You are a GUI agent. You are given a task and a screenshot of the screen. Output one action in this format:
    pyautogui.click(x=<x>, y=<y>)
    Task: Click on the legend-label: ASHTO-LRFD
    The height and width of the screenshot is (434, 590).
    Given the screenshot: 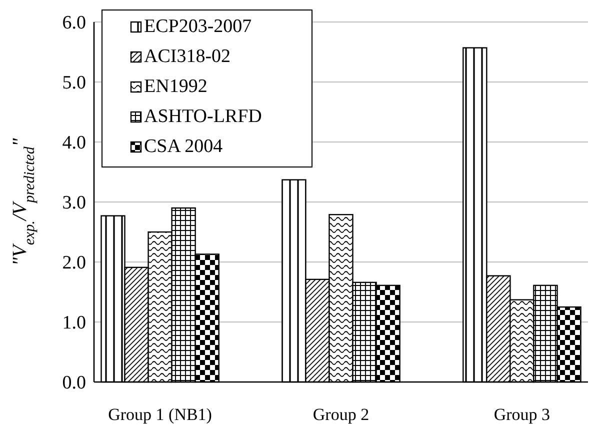 What is the action you would take?
    pyautogui.click(x=203, y=116)
    